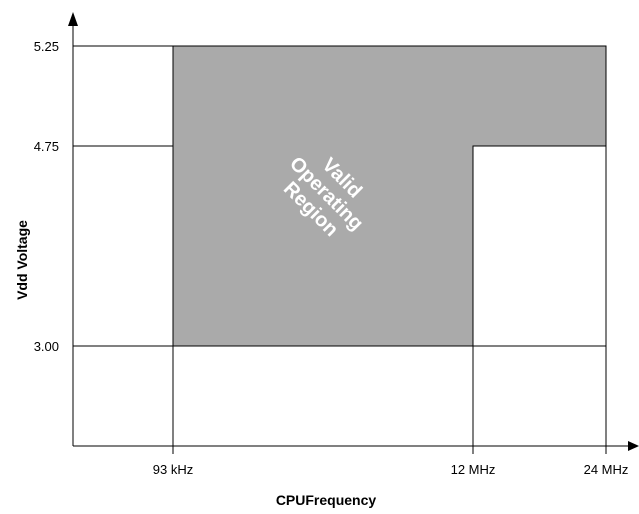 The height and width of the screenshot is (514, 639). I want to click on x-tick-label: 24 MHz, so click(606, 469).